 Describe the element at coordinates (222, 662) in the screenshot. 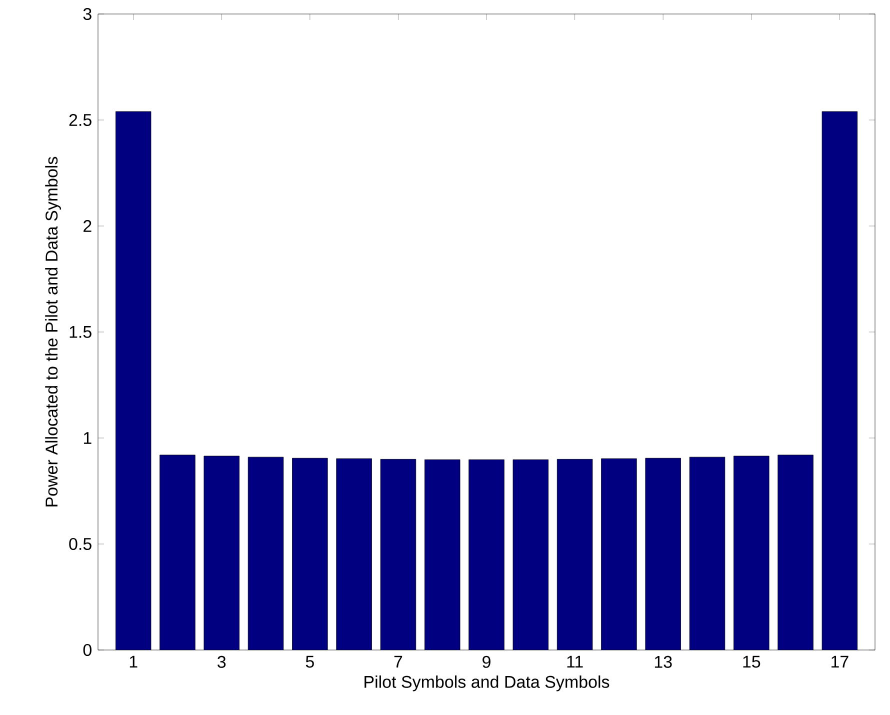

I see `x-tick-label: 3` at that location.